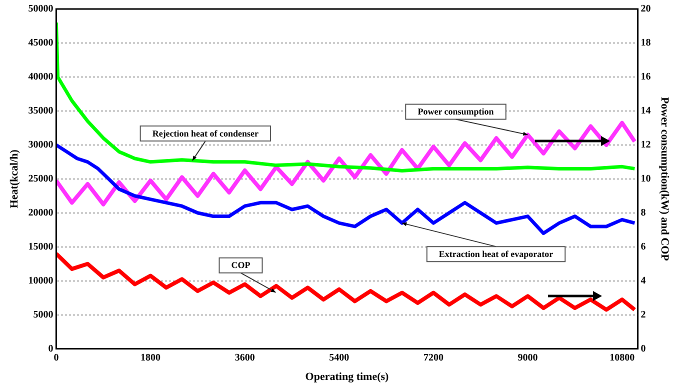  What do you see at coordinates (41, 77) in the screenshot?
I see `y-tick-label: 40000` at bounding box center [41, 77].